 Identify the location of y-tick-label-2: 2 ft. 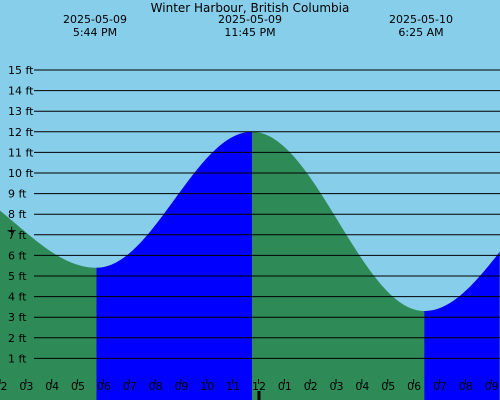
(17, 338).